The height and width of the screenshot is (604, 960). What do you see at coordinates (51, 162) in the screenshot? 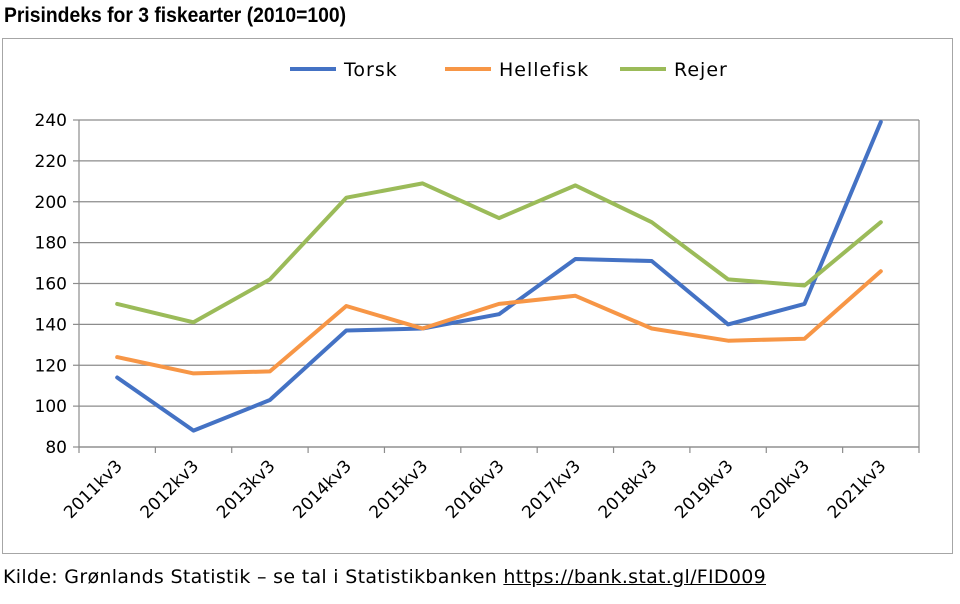
I see `y-tick-label-220: 220` at bounding box center [51, 162].